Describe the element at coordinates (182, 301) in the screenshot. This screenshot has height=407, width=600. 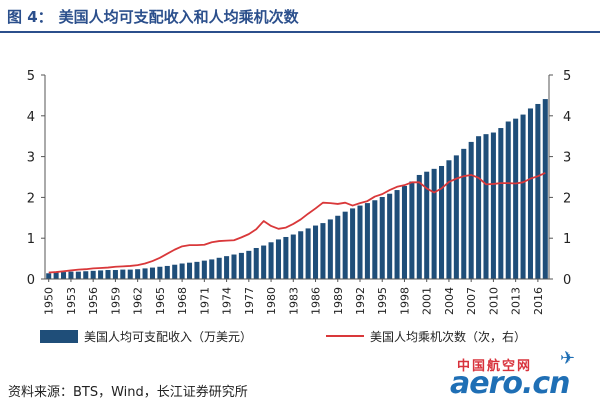
I see `x-tick-label: 1968` at that location.